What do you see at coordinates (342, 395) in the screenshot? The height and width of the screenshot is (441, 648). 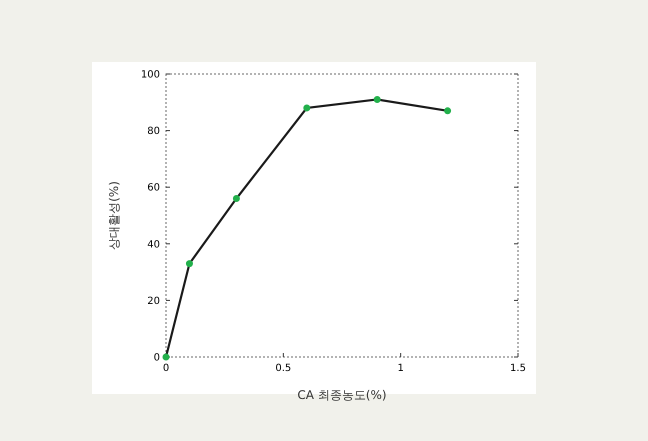 I see `x-axis-title: CA 최종농도(%)` at bounding box center [342, 395].